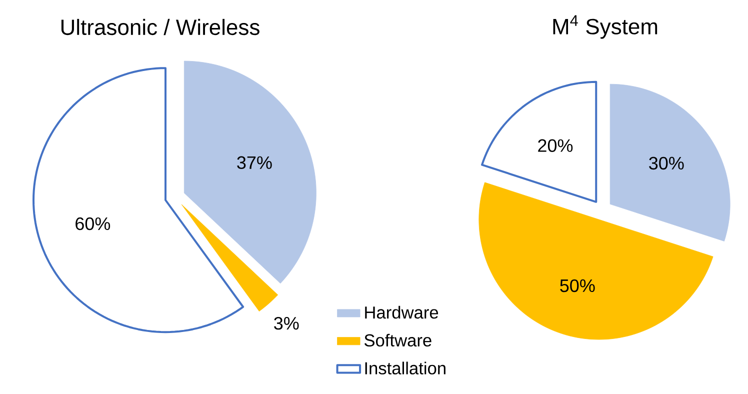 The width and height of the screenshot is (748, 394). I want to click on data-label: 30%, so click(666, 163).